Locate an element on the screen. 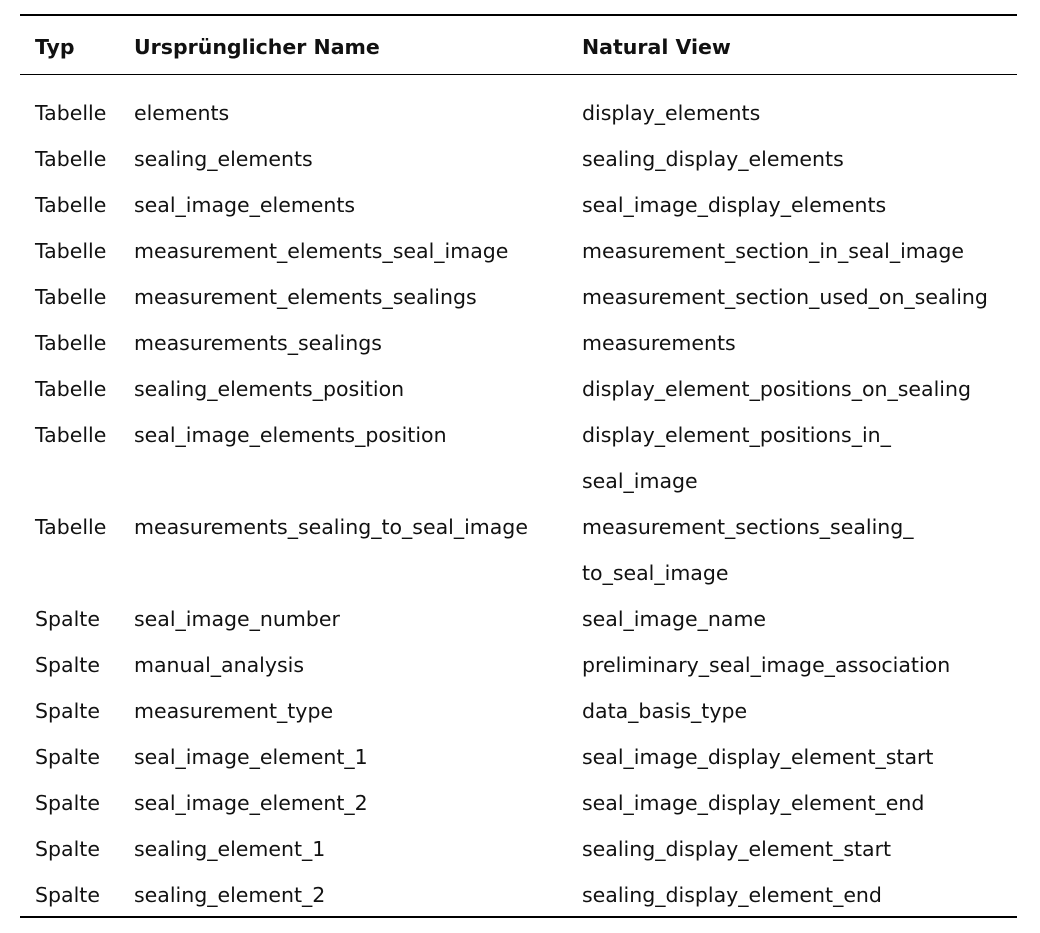  header-natural-view: Natural View is located at coordinates (656, 47).